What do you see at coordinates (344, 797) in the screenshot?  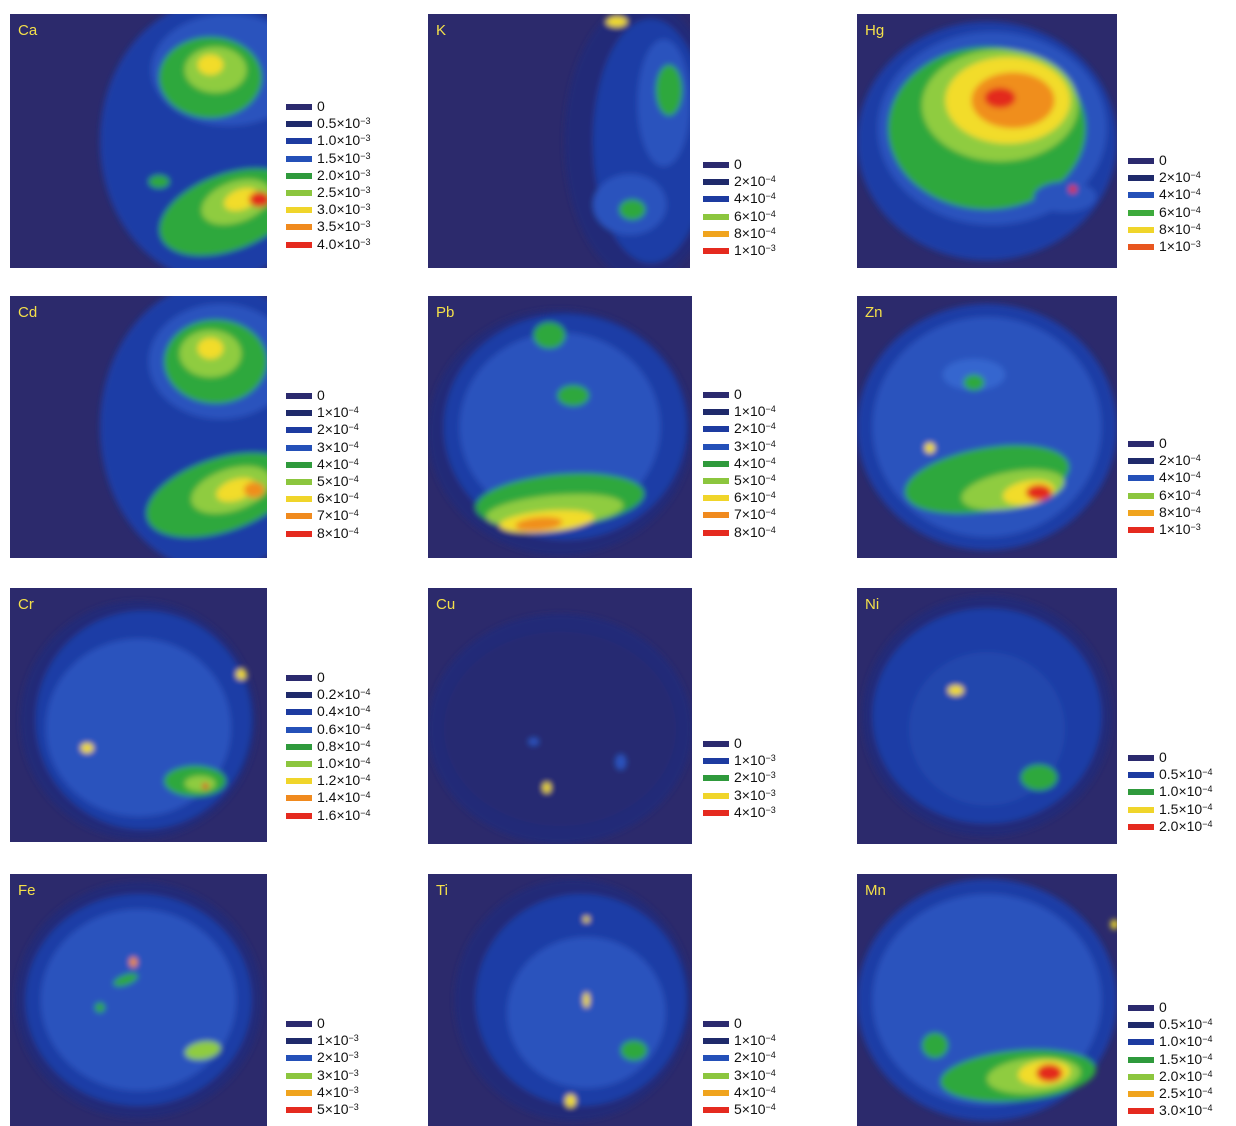 I see `legend-label: 1.4×10⁻⁴` at bounding box center [344, 797].